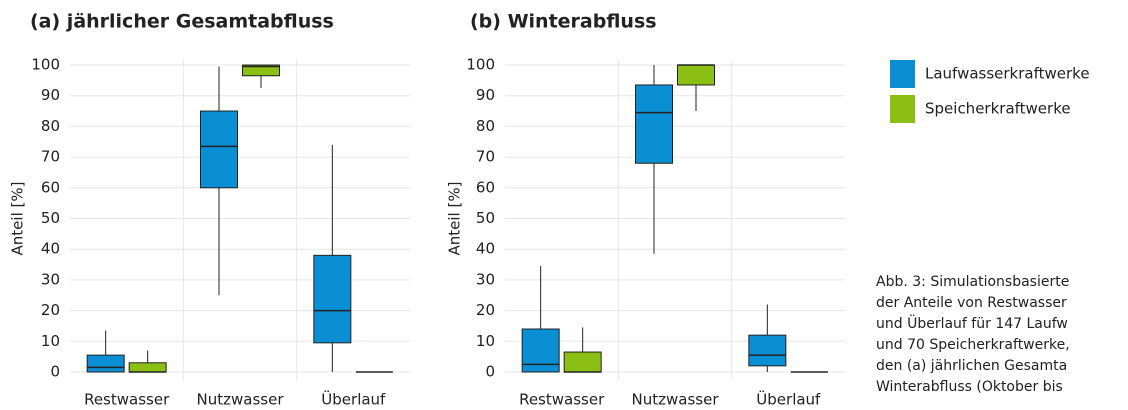 This screenshot has height=410, width=1128. I want to click on legend-label: Laufwasserkraftwerke, so click(1007, 74).